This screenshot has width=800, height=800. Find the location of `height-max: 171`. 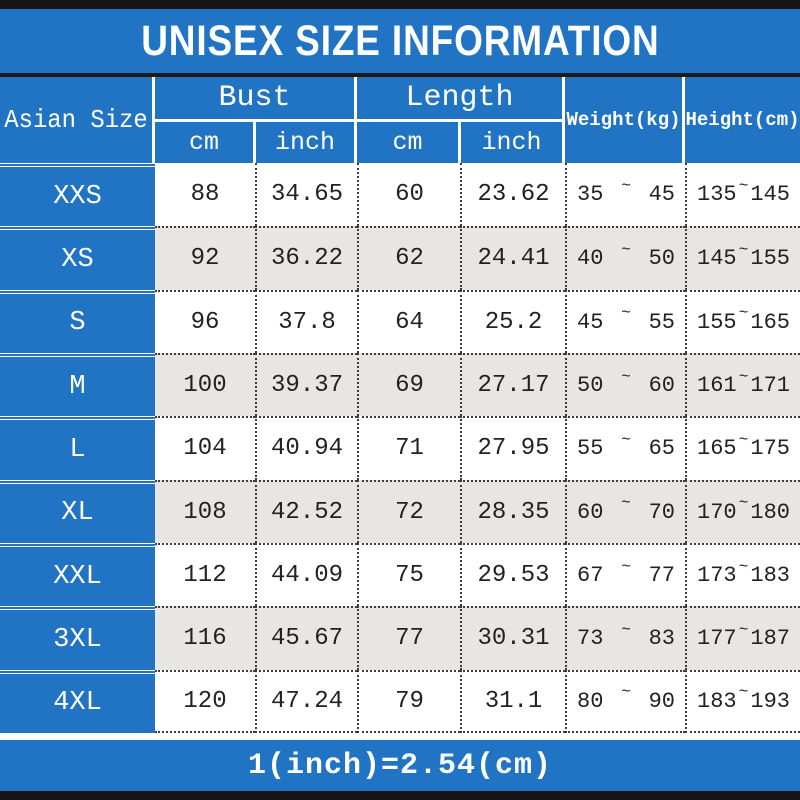

height-max: 171 is located at coordinates (770, 386).